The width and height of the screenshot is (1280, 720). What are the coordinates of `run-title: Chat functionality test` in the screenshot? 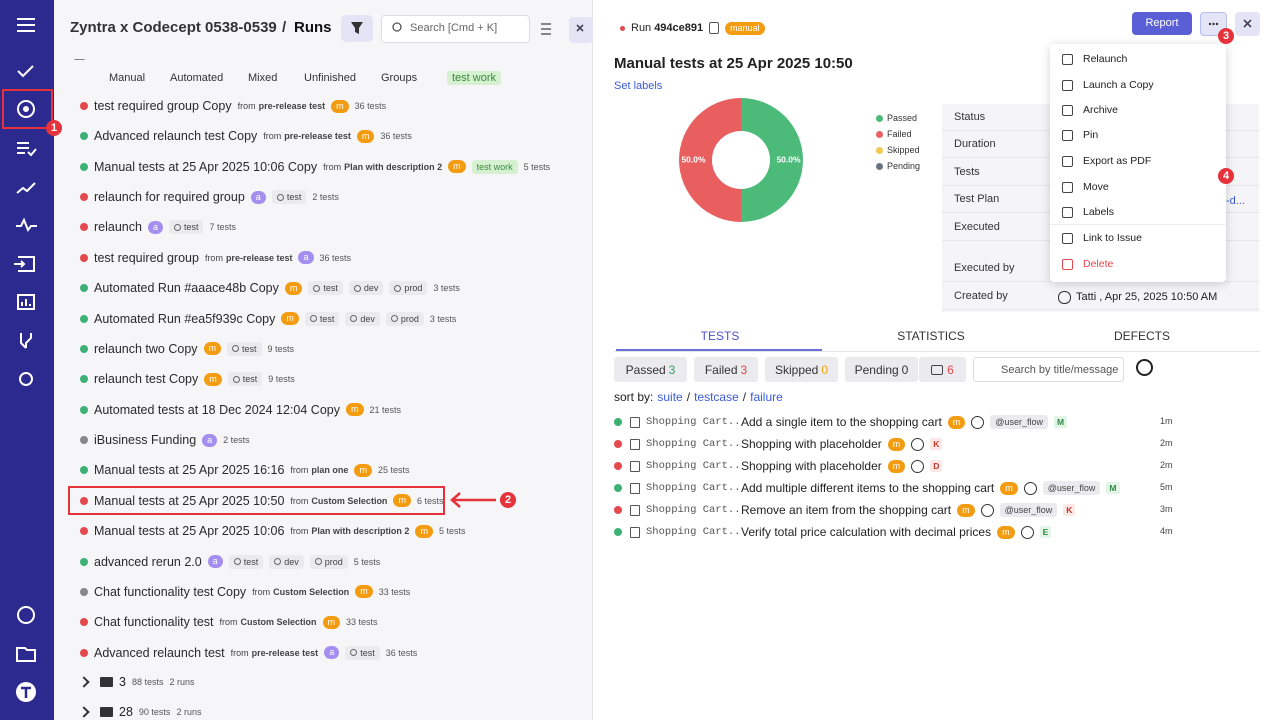 It's located at (154, 622).